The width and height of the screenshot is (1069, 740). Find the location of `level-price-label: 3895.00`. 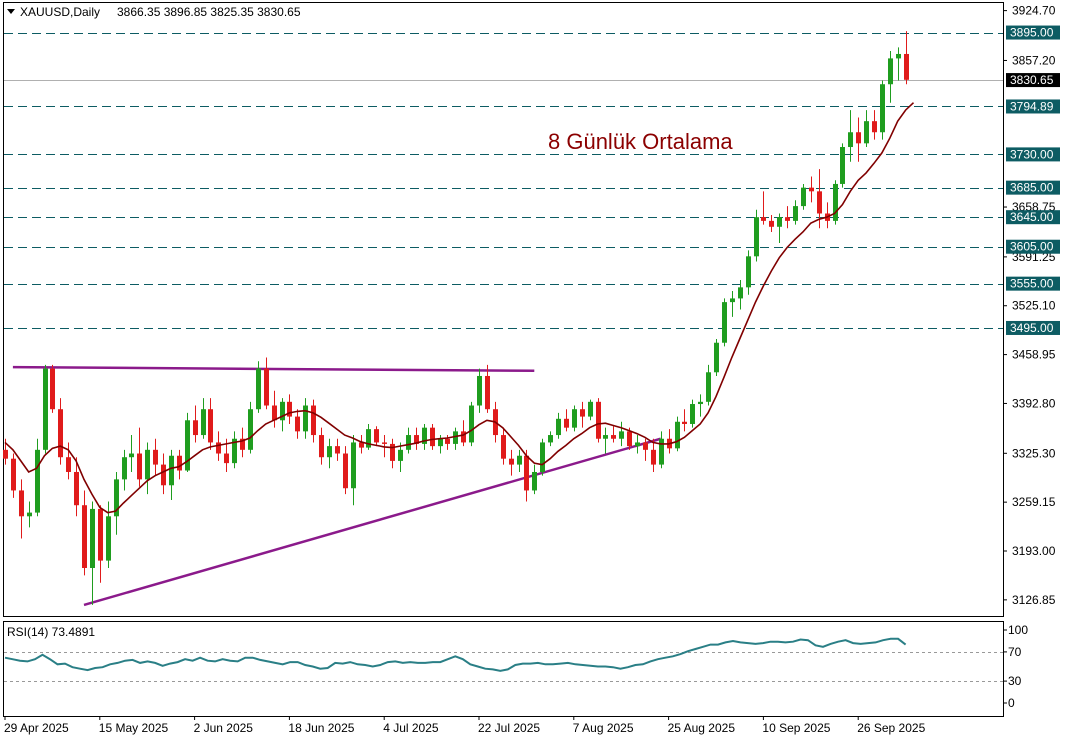

level-price-label: 3895.00 is located at coordinates (1032, 33).